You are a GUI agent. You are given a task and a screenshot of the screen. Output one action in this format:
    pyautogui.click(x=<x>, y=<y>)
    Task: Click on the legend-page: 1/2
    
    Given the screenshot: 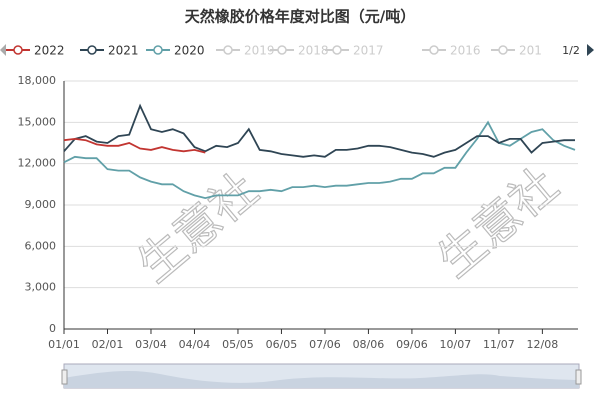 What is the action you would take?
    pyautogui.click(x=571, y=50)
    